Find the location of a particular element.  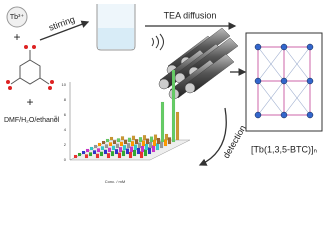

plot-tick-label: 6 is located at coordinates (65, 114).